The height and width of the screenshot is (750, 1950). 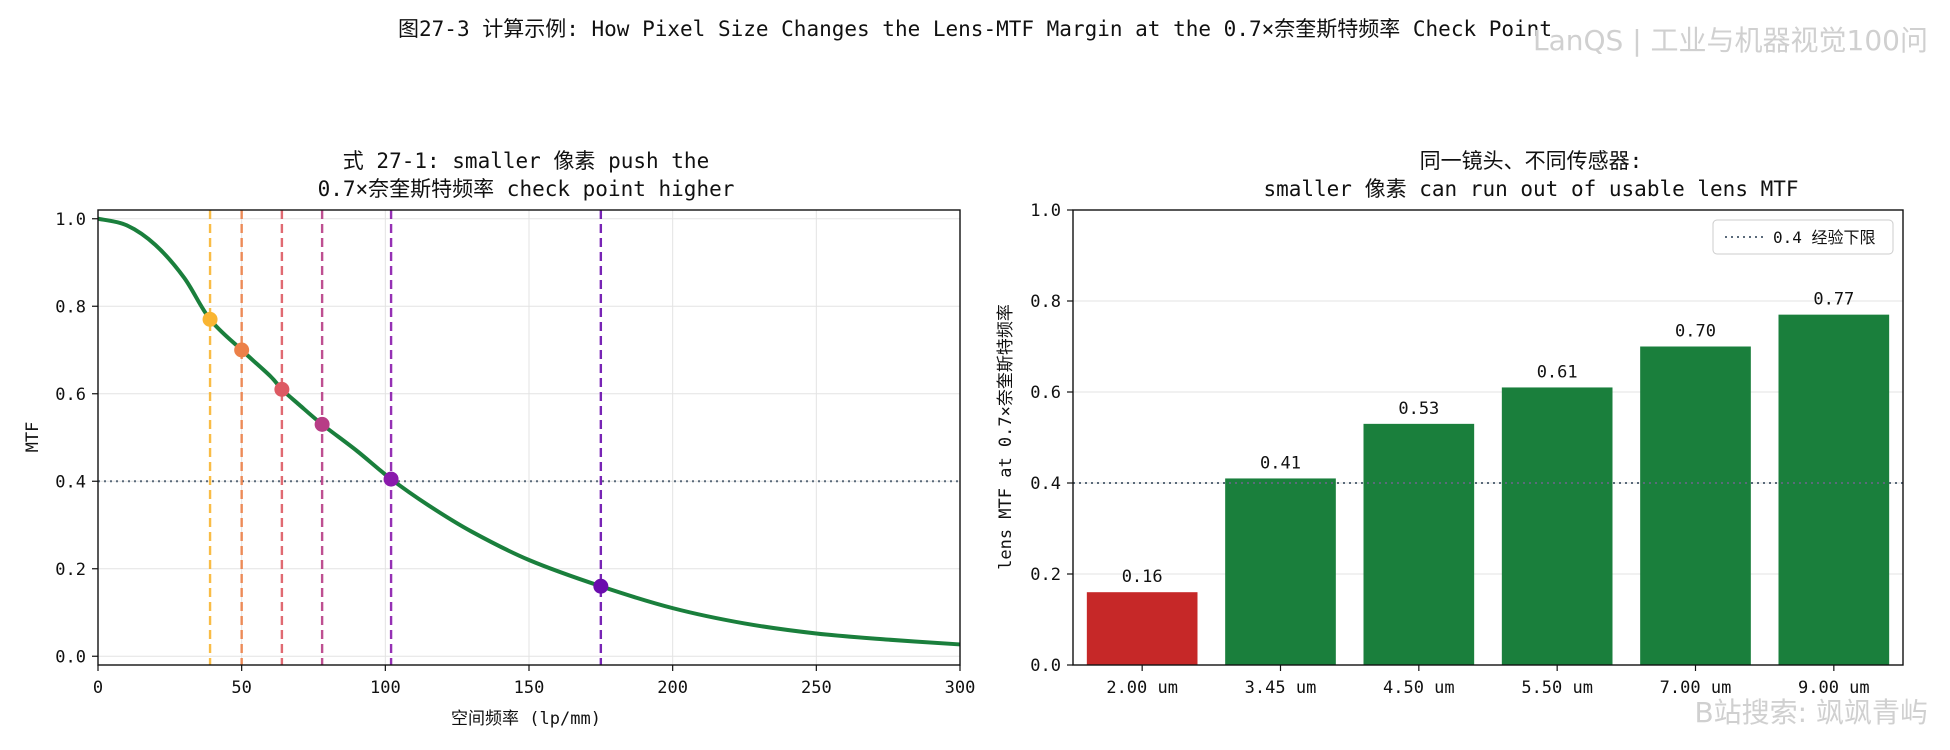 I want to click on left-chart-title-line2: 0.7×奈奎斯特频率 check point higher, so click(x=526, y=189).